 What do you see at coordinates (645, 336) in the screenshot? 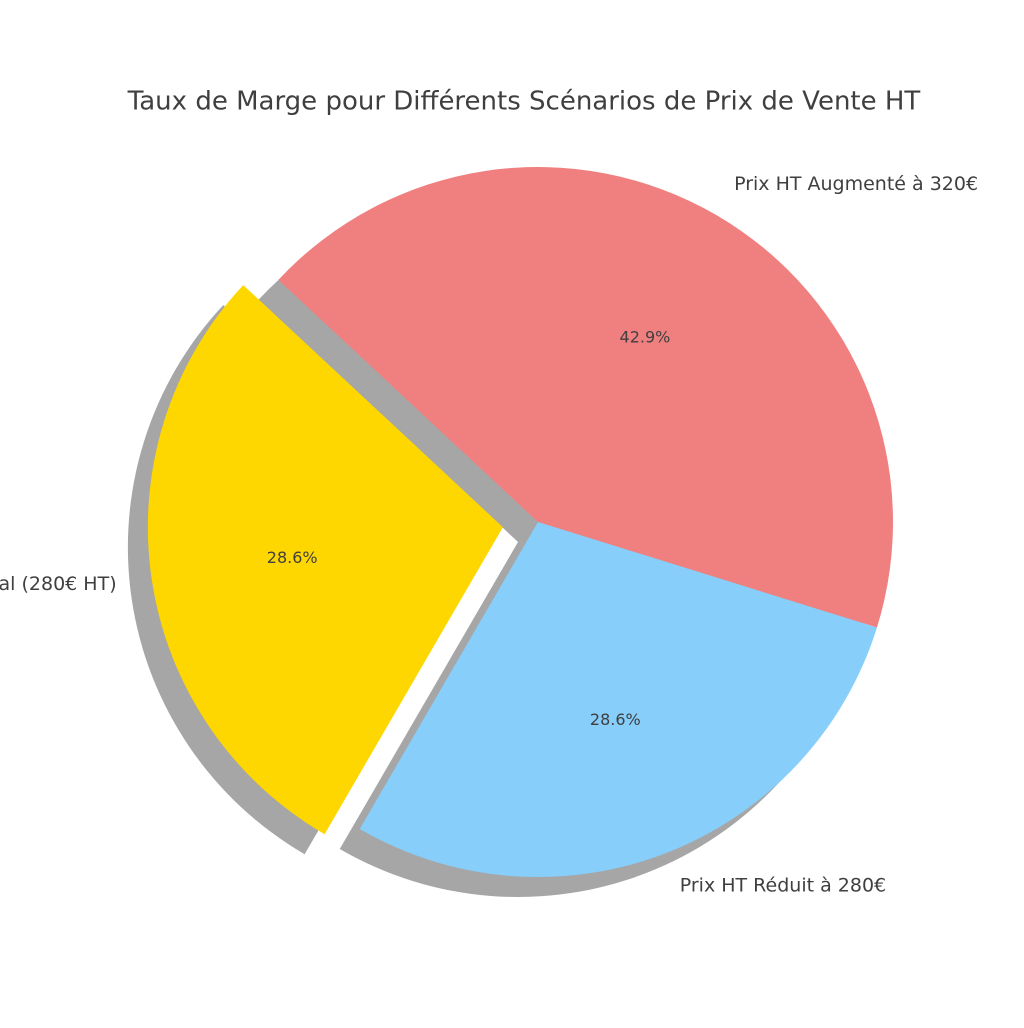
I see `value-label: 42.9%` at bounding box center [645, 336].